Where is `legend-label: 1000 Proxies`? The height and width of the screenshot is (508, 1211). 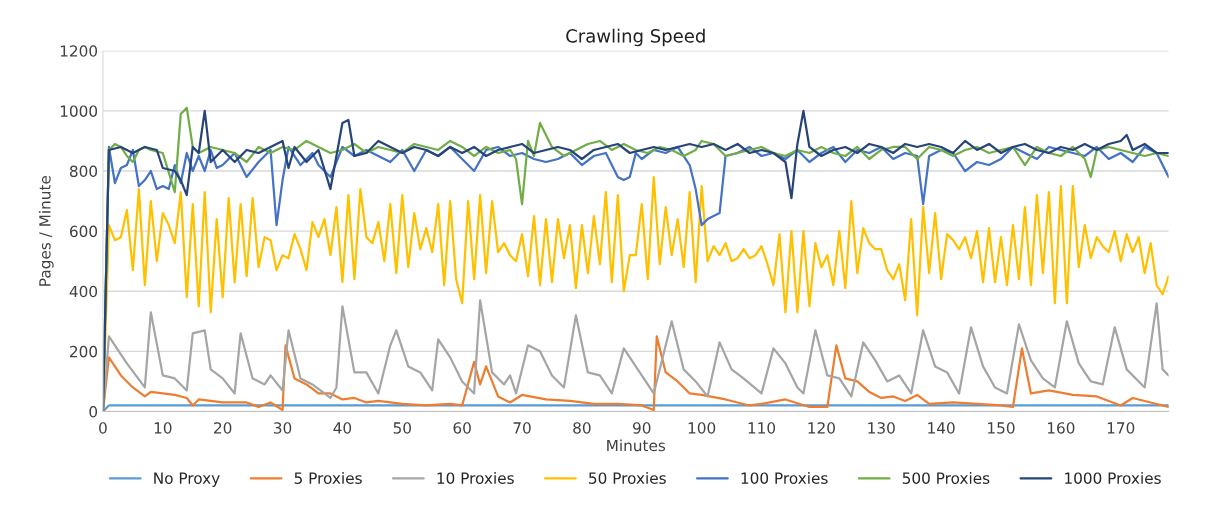
legend-label: 1000 Proxies is located at coordinates (1113, 478).